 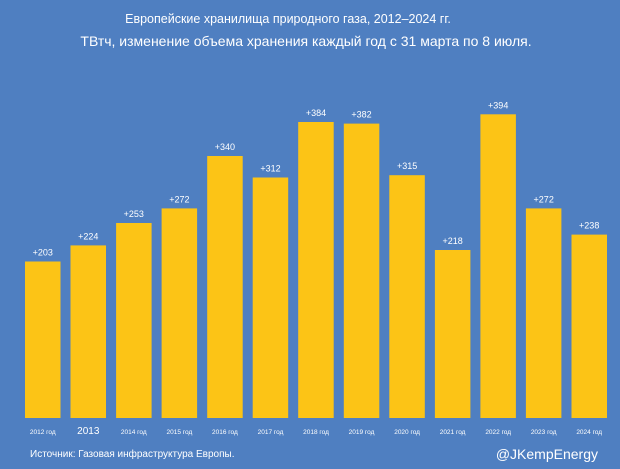 What do you see at coordinates (316, 113) in the screenshot?
I see `data-label: +384` at bounding box center [316, 113].